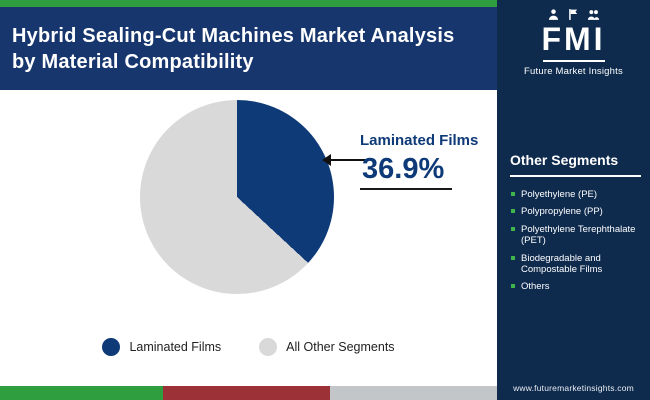  Describe the element at coordinates (573, 60) in the screenshot. I see `logo-rule` at that location.